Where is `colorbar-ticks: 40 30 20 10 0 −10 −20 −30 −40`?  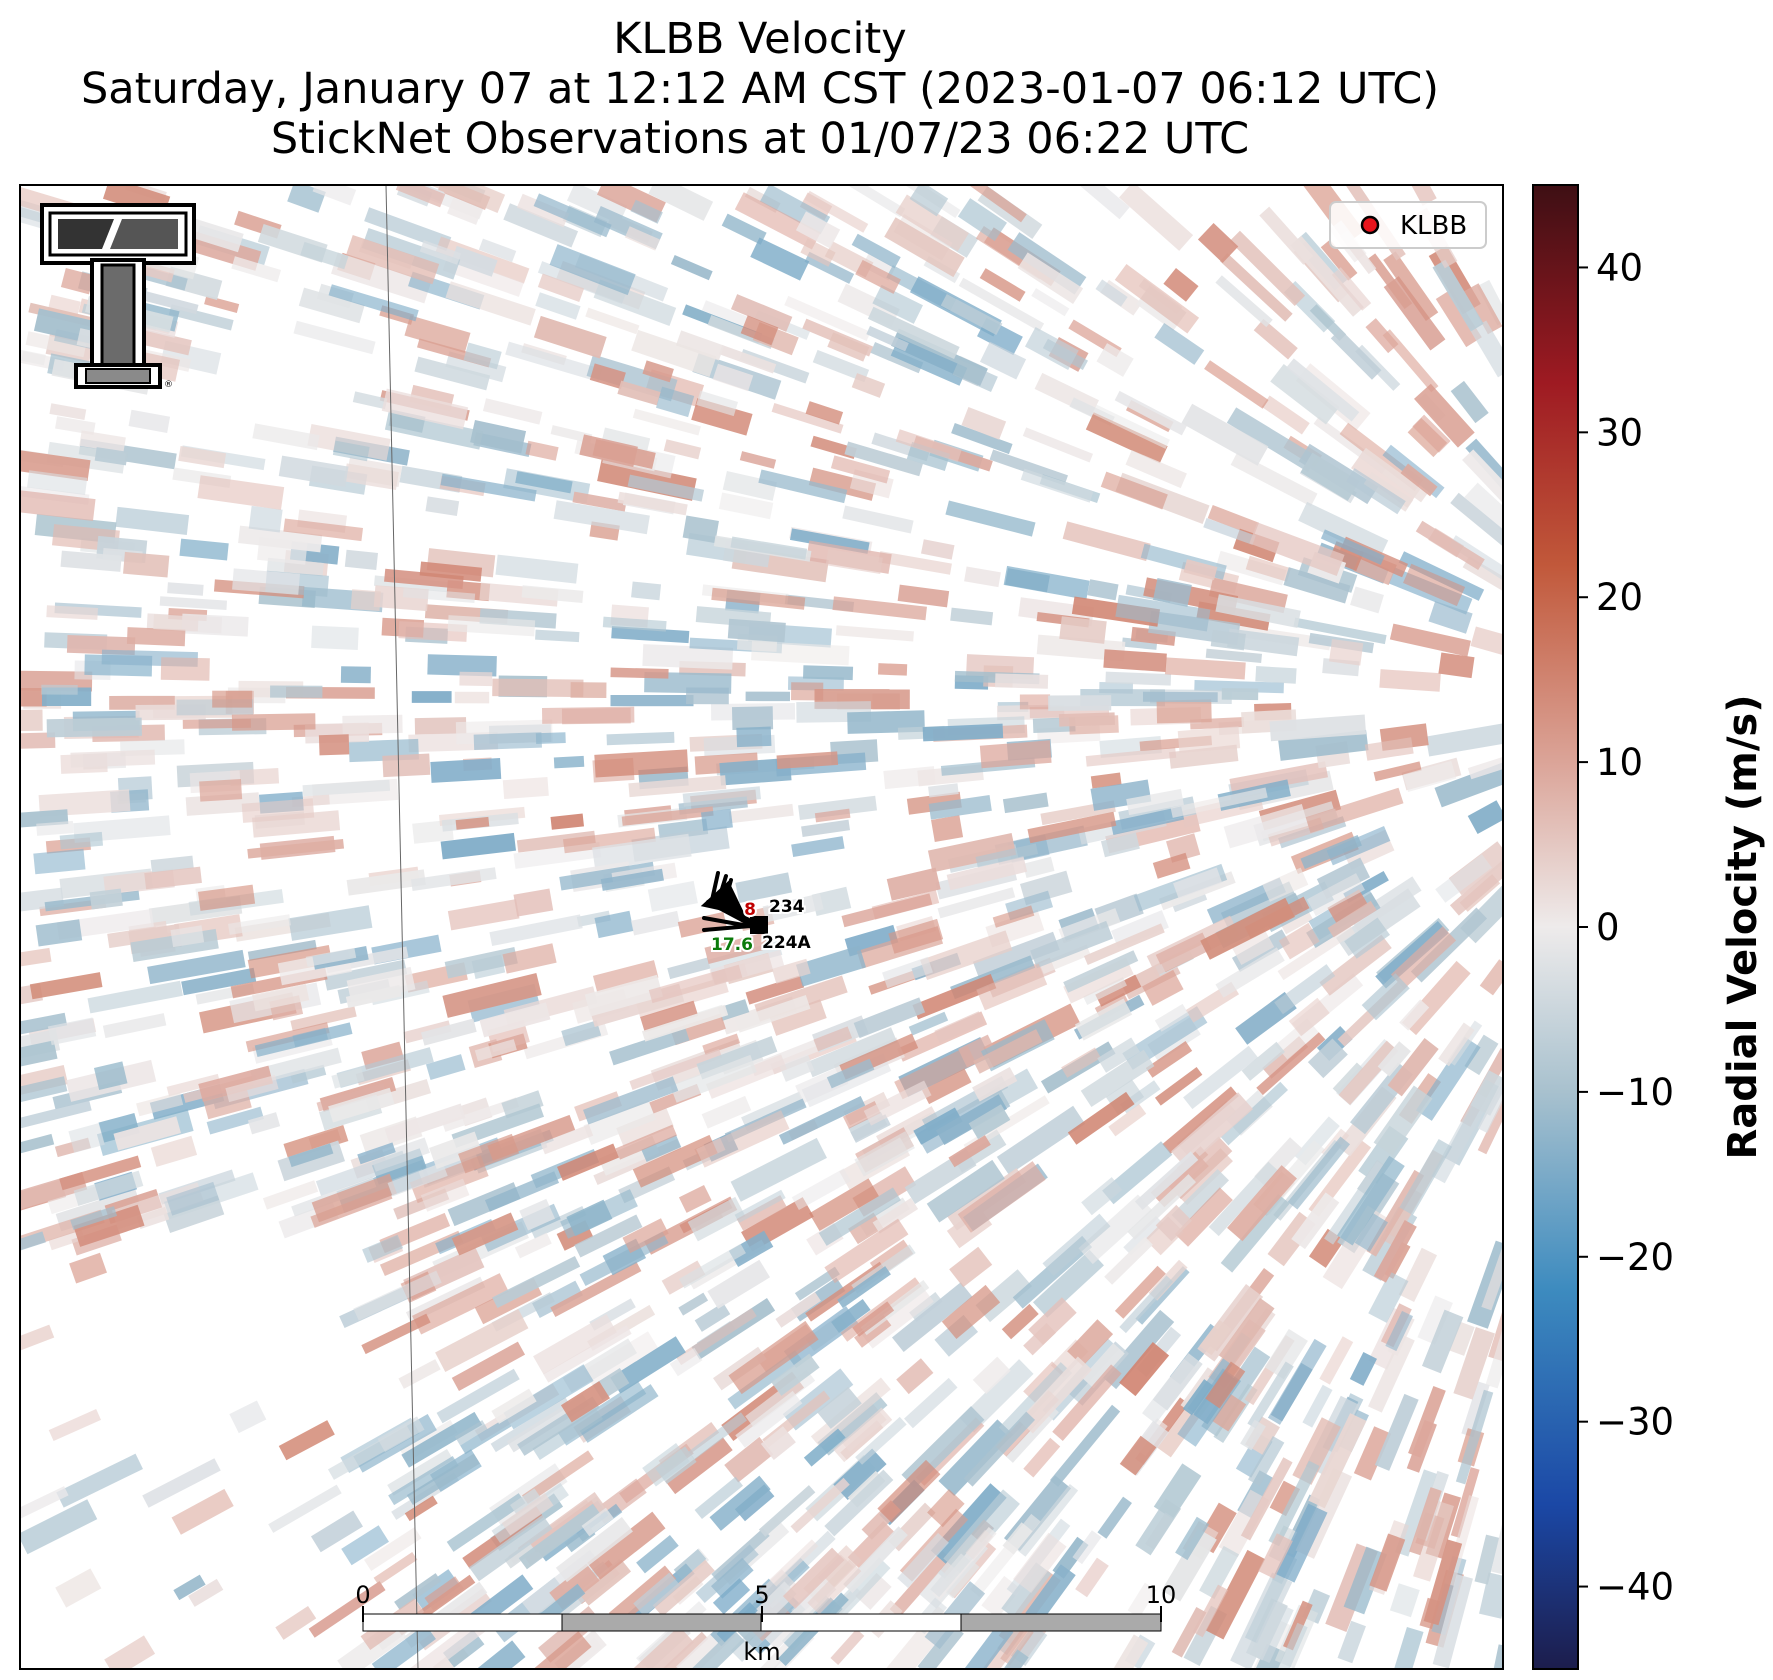
colorbar-ticks: 40 30 20 10 0 −10 −20 −30 −40 is located at coordinates (1626, 927).